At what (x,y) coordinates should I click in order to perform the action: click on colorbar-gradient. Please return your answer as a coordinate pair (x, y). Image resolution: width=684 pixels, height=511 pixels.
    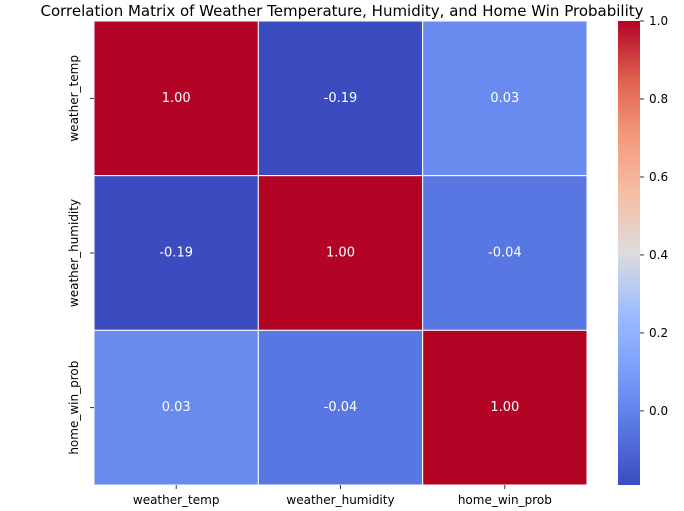
    Looking at the image, I should click on (629, 253).